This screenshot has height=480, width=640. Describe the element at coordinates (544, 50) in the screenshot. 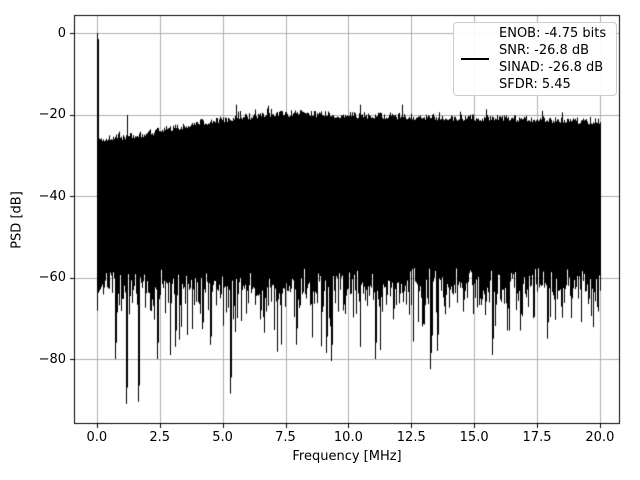

I see `legend-entry-snr: SNR: -26.8 dB` at that location.